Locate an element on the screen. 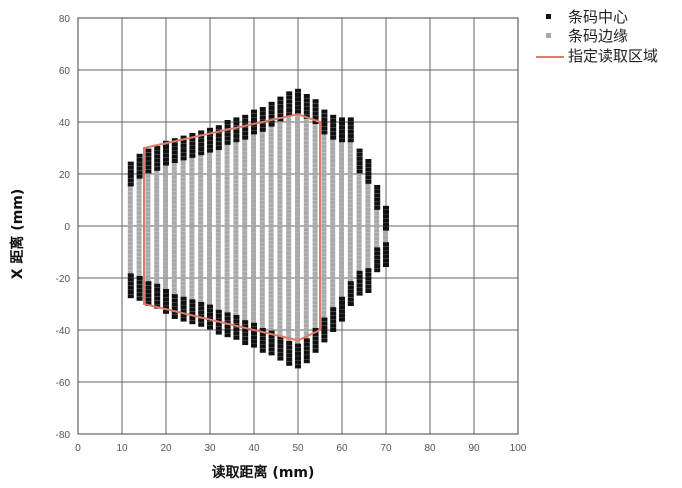 The height and width of the screenshot is (488, 682). x-tick-label: 10 is located at coordinates (122, 448).